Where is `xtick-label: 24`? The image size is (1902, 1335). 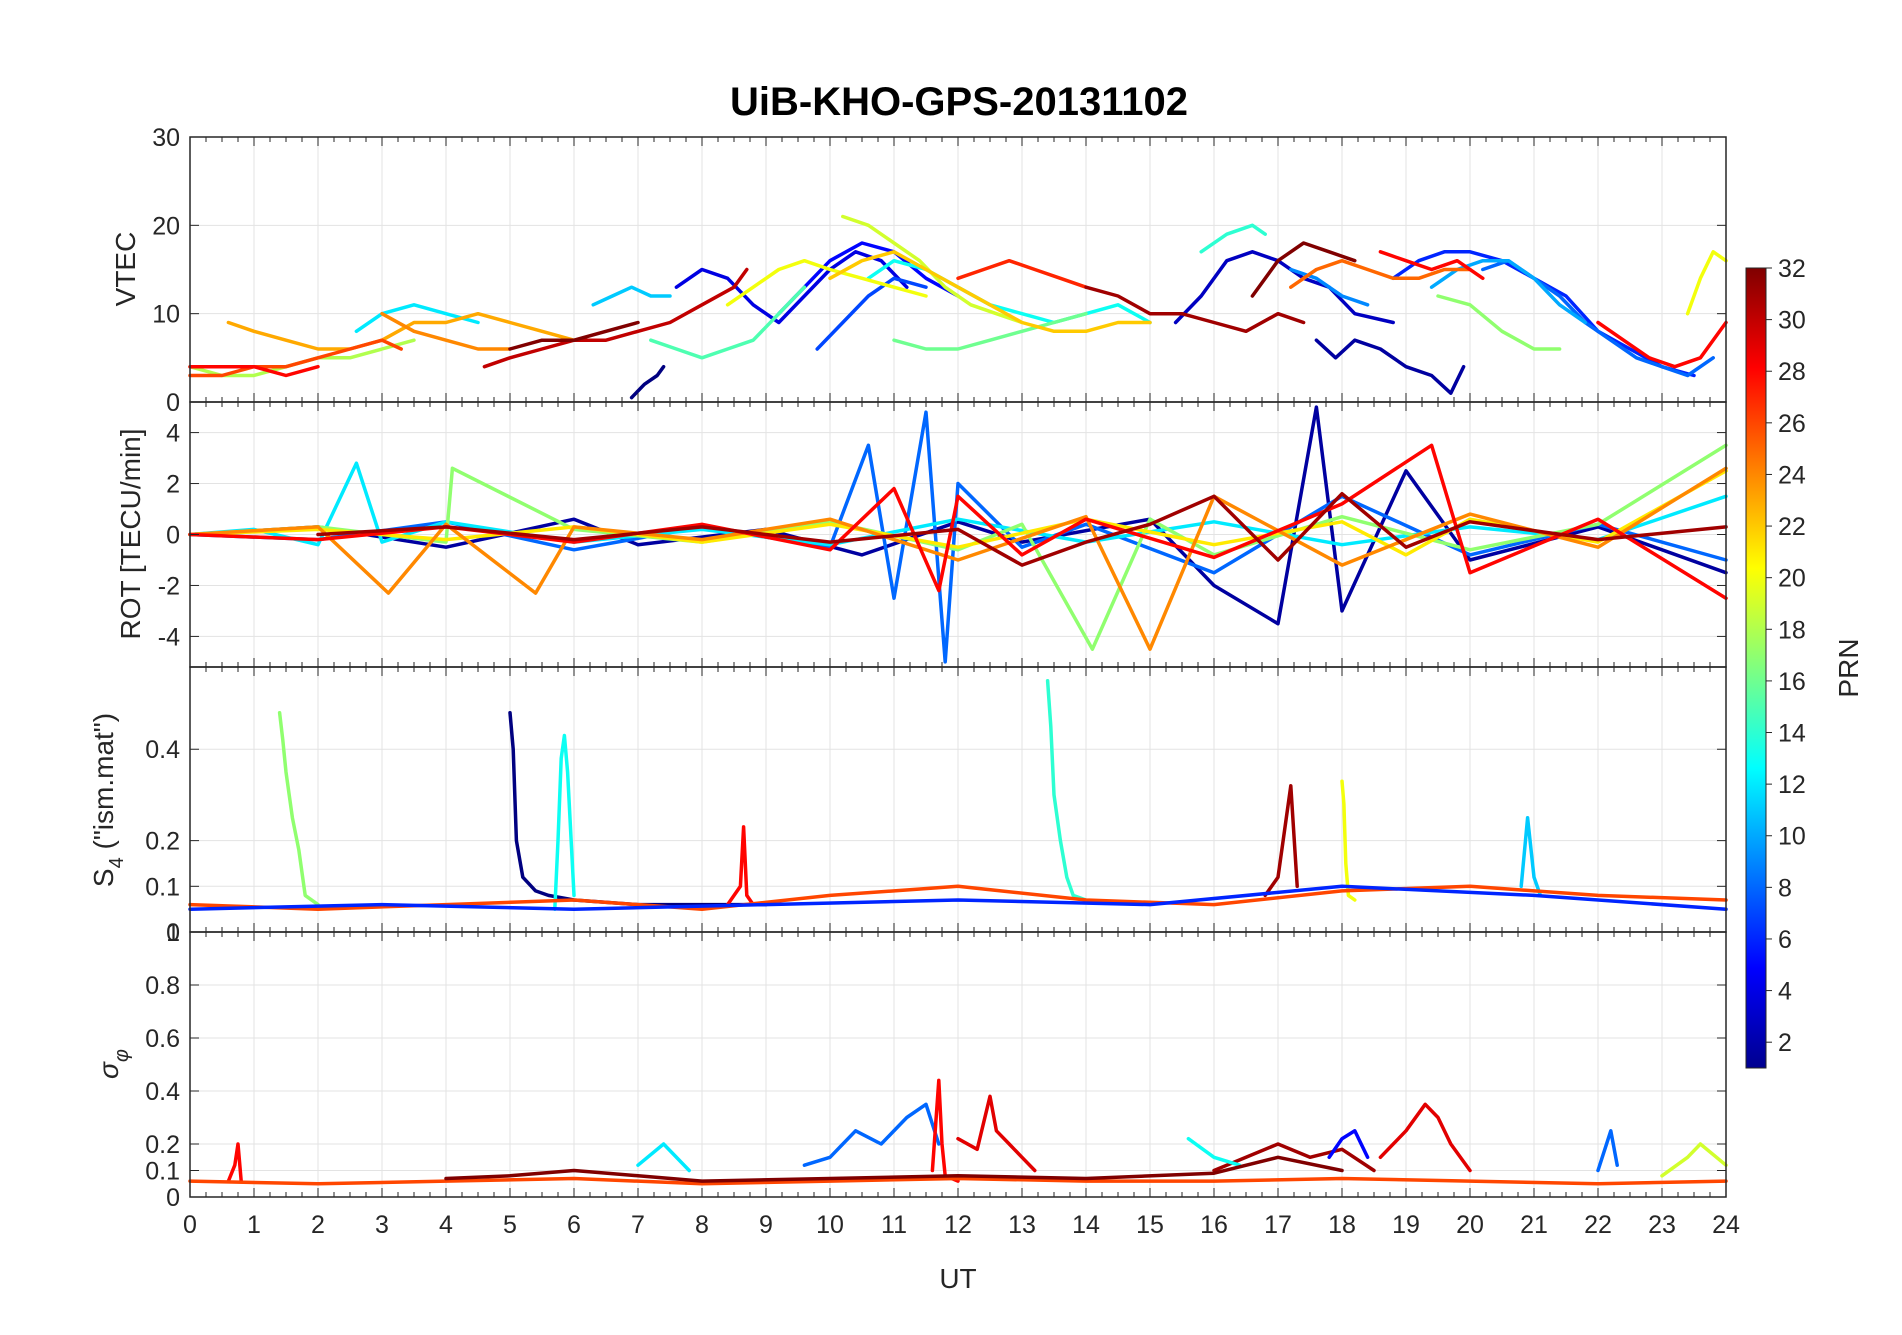
xtick-label: 24 is located at coordinates (1726, 1225).